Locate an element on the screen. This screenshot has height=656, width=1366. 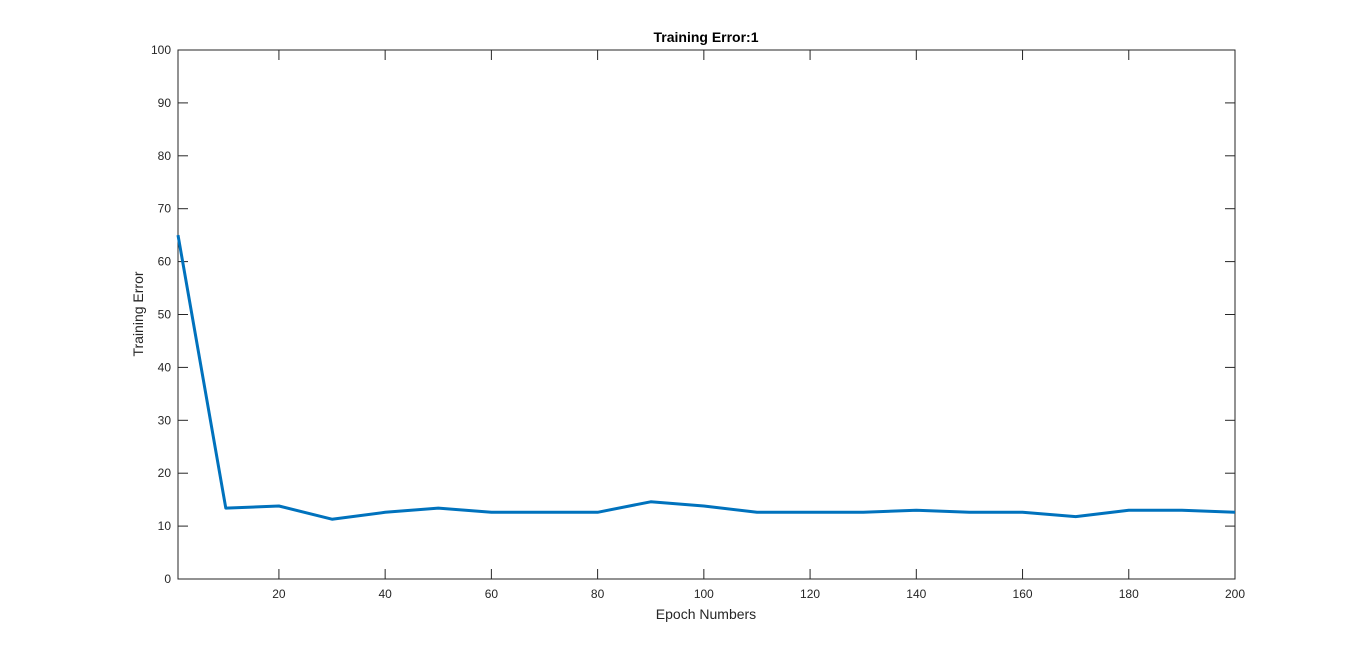
x-tick-label: 20 is located at coordinates (279, 594).